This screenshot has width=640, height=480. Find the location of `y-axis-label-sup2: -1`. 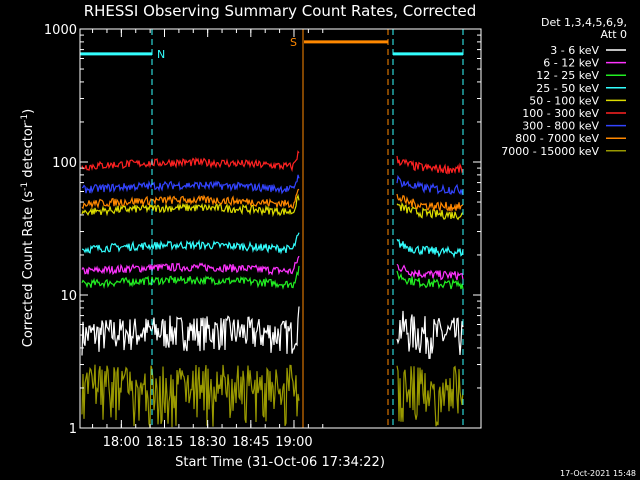

y-axis-label-sup2: -1 is located at coordinates (25, 118).